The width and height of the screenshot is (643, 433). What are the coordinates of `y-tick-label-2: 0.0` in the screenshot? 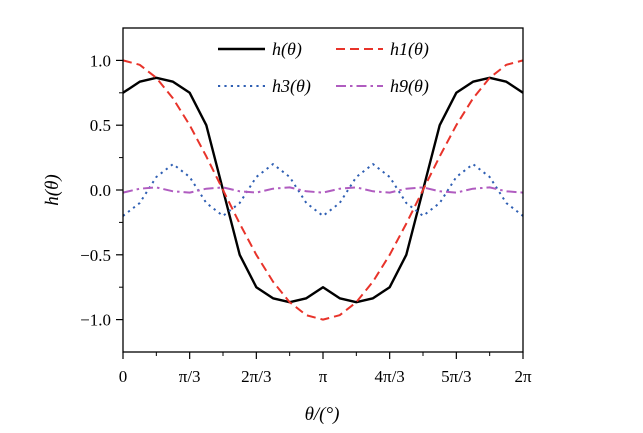 It's located at (100, 190).